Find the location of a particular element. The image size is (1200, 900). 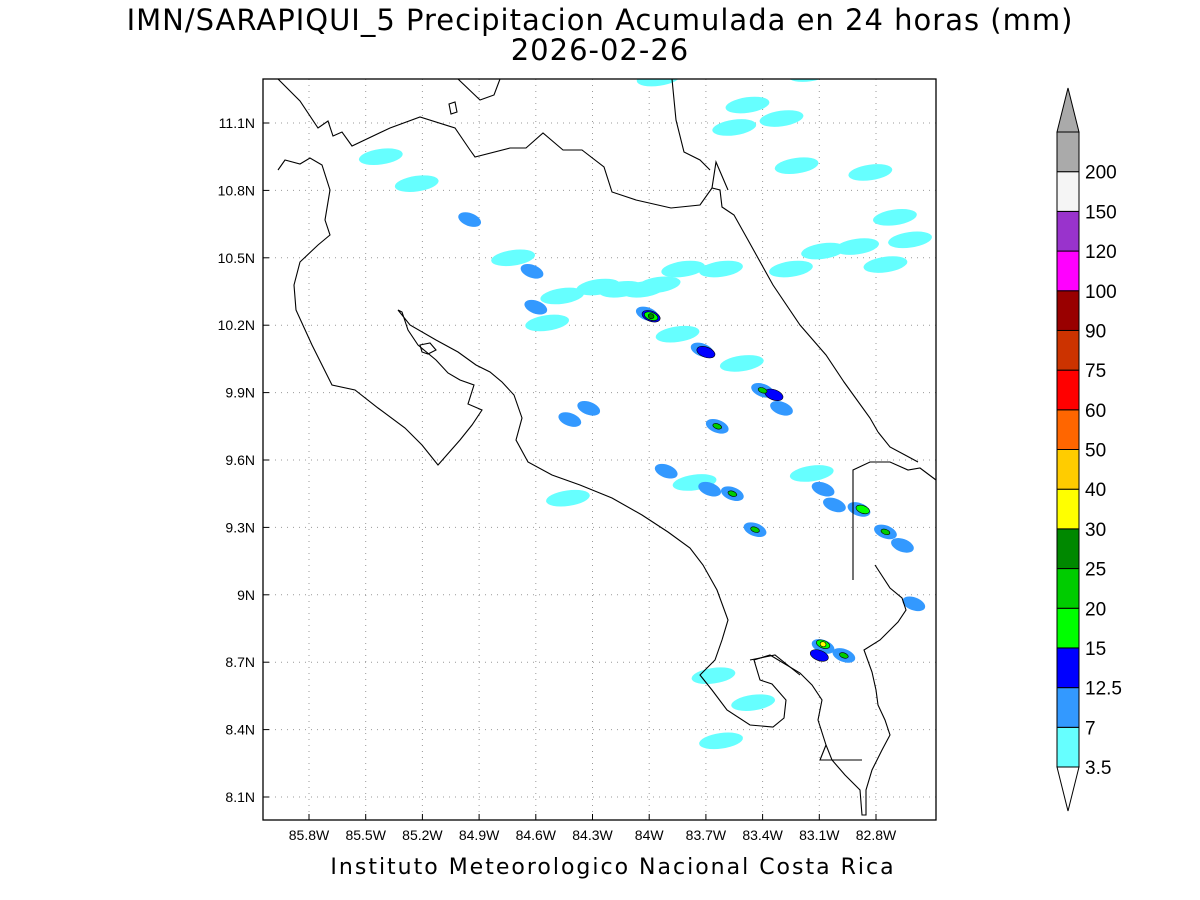

colorbar-label: 15 is located at coordinates (1095, 649).